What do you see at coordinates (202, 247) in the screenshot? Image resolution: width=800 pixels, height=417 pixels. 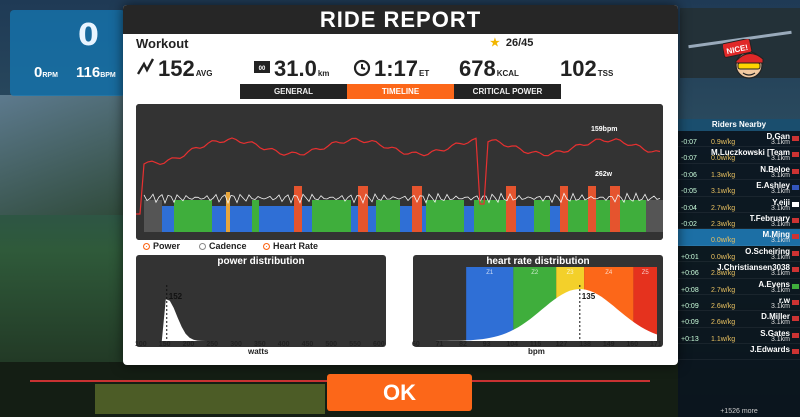 I see `radio-cadence` at bounding box center [202, 247].